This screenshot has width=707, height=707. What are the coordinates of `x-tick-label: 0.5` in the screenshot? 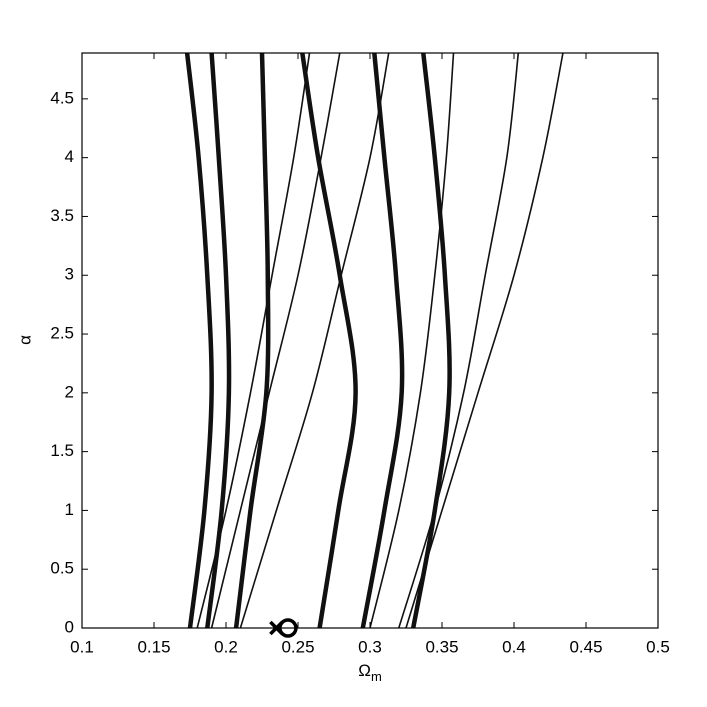 It's located at (658, 646).